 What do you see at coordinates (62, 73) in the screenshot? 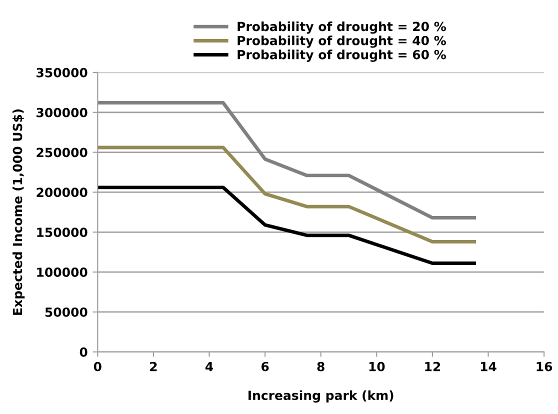
I see `y-tick-label: 350000` at bounding box center [62, 73].